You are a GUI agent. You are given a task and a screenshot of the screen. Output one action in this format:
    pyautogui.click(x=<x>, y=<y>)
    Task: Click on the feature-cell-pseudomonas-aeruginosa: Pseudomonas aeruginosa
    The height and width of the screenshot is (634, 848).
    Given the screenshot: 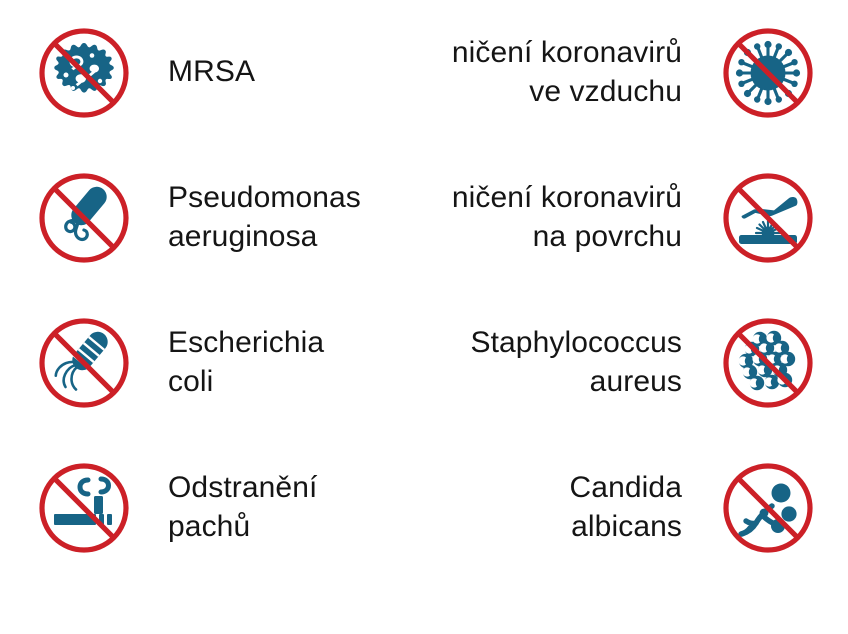 What is the action you would take?
    pyautogui.click(x=212, y=217)
    